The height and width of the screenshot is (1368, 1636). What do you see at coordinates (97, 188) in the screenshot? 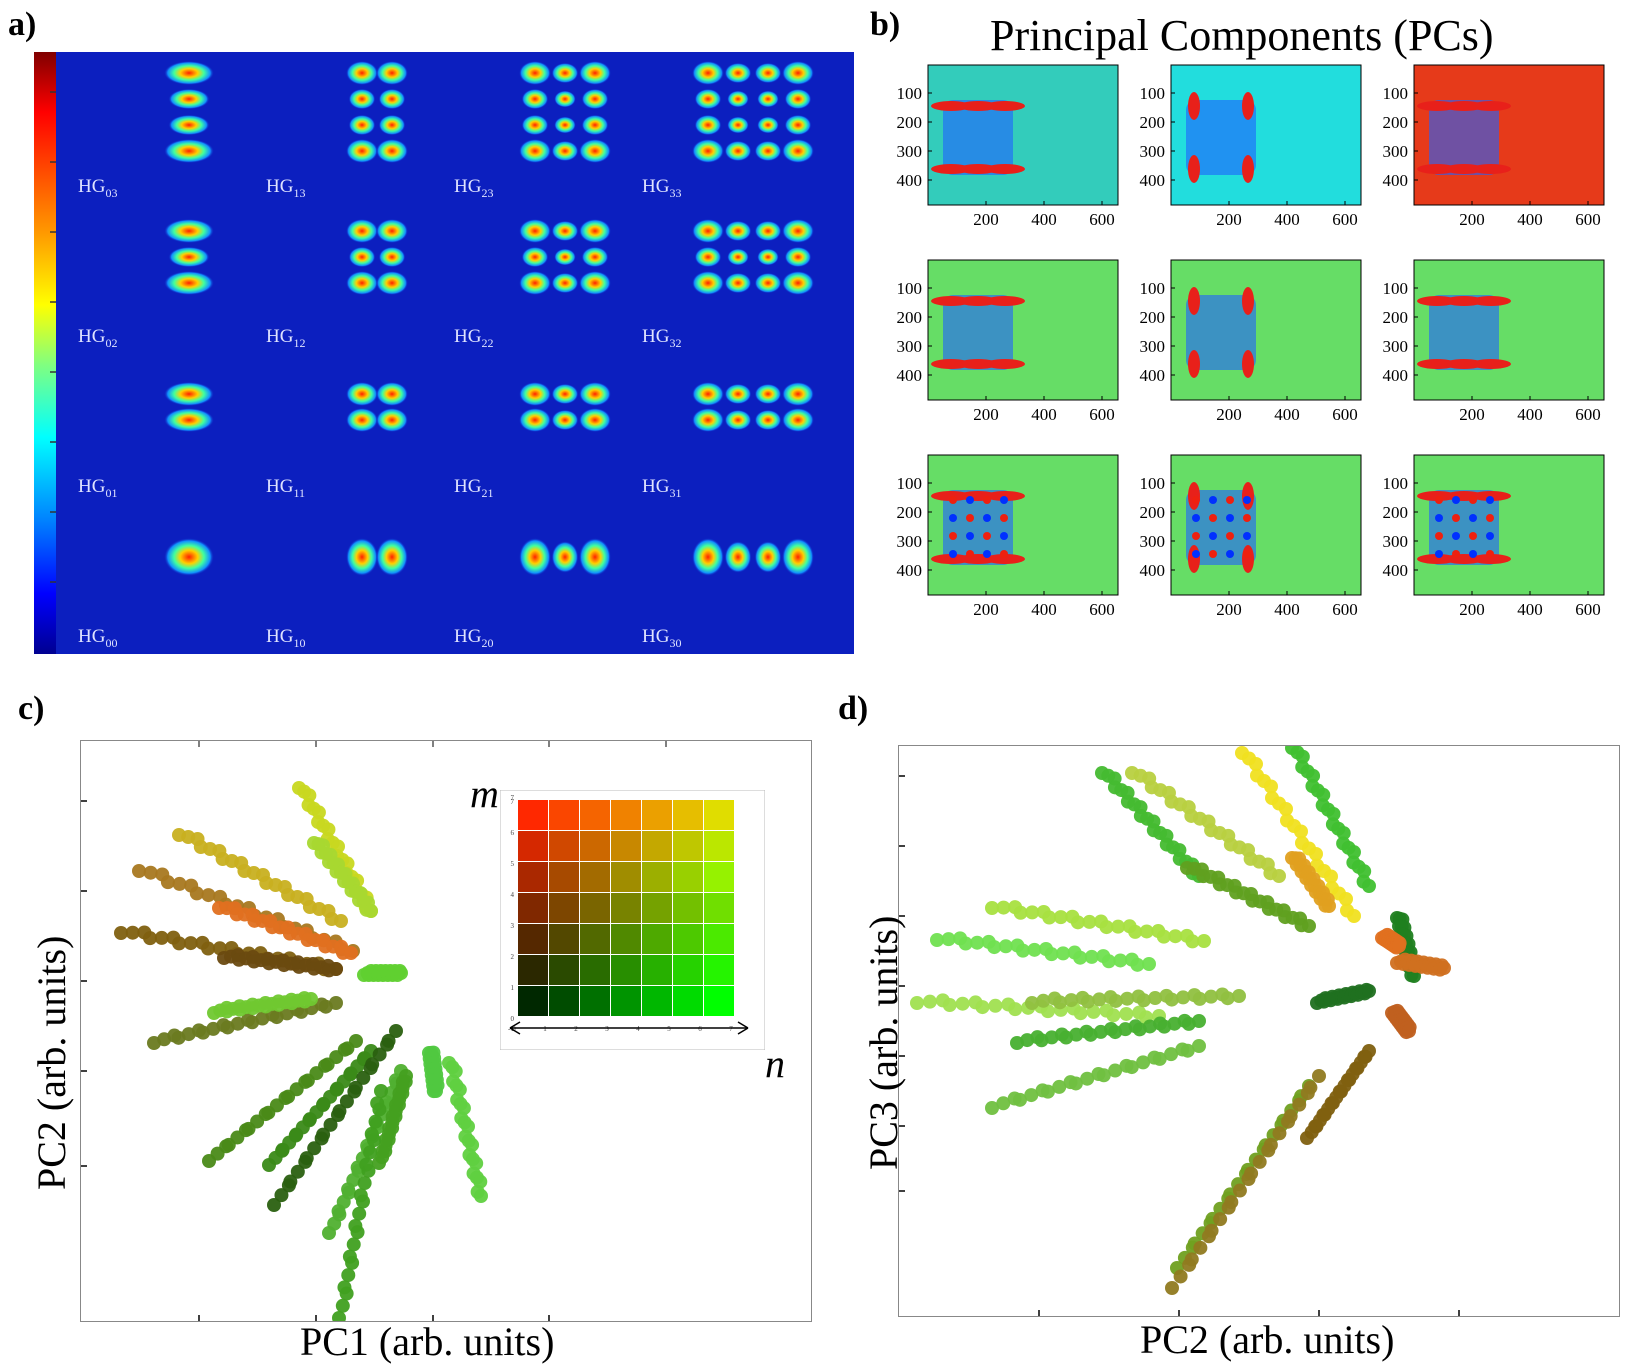
I see `hg-mode-label: HG03` at bounding box center [97, 188].